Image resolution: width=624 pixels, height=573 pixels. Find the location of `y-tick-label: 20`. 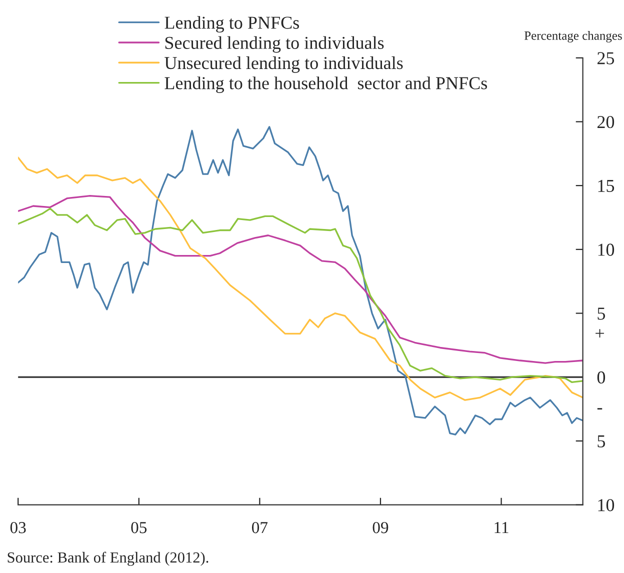

y-tick-label: 20 is located at coordinates (606, 122).